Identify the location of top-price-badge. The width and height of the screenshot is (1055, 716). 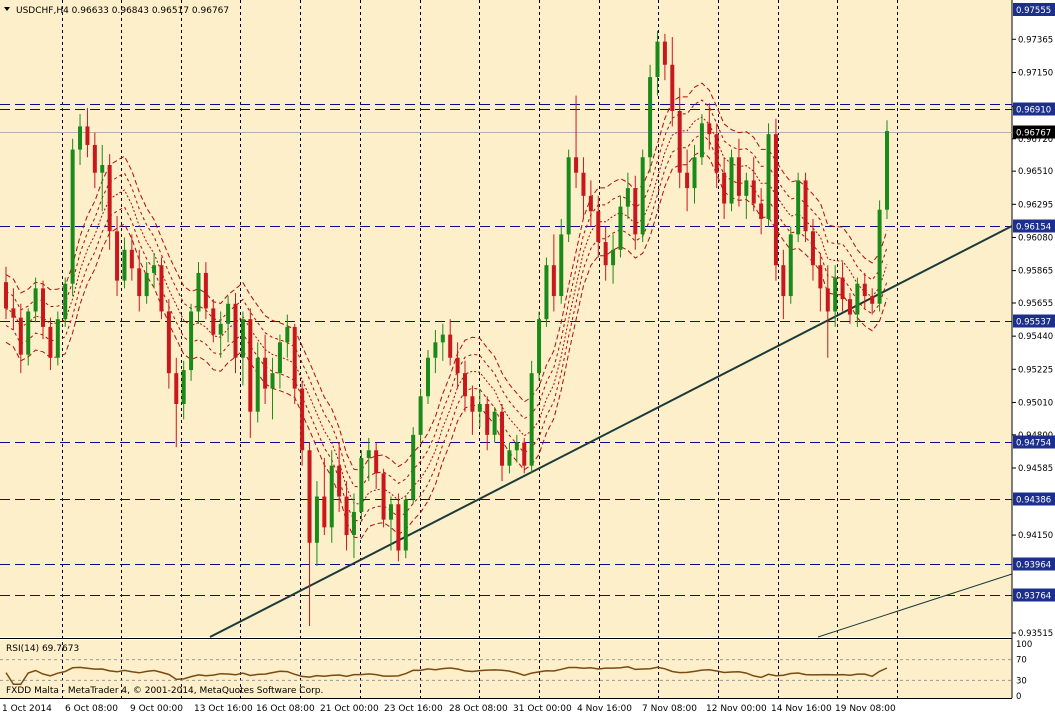
(1034, 9).